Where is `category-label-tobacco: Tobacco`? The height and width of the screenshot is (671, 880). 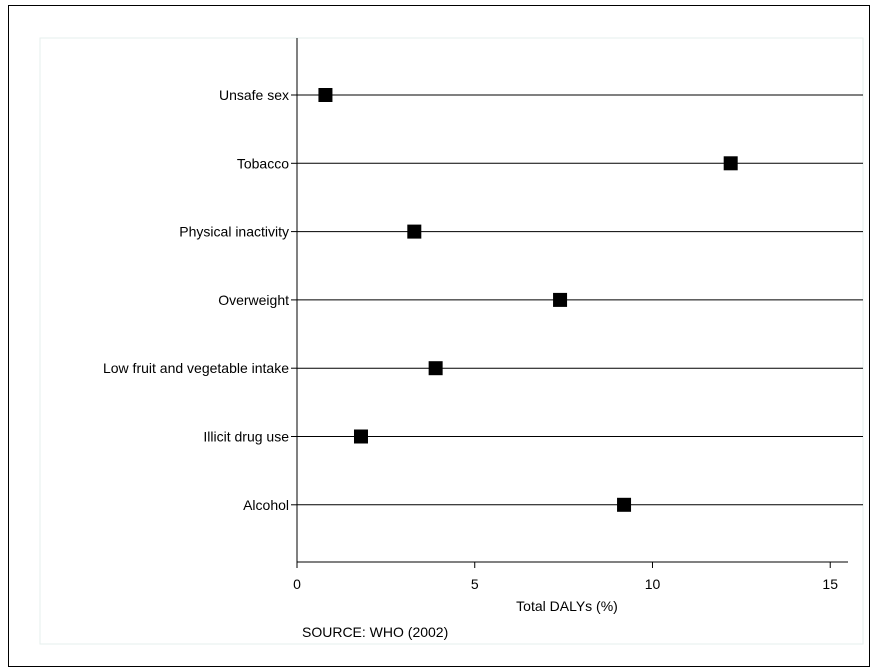
category-label-tobacco: Tobacco is located at coordinates (263, 163).